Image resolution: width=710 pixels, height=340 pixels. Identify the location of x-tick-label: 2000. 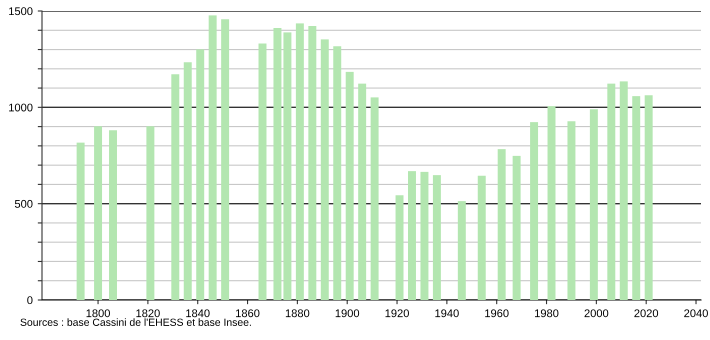
(596, 313).